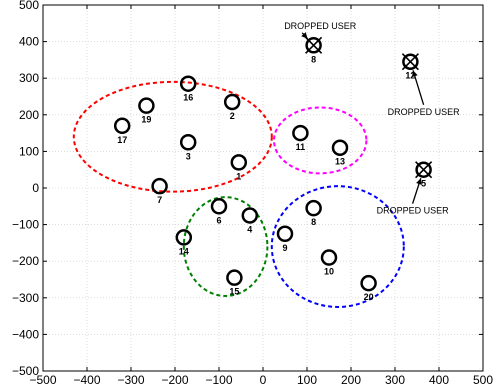 This screenshot has width=500, height=391. I want to click on x-tick-label: 400, so click(439, 380).